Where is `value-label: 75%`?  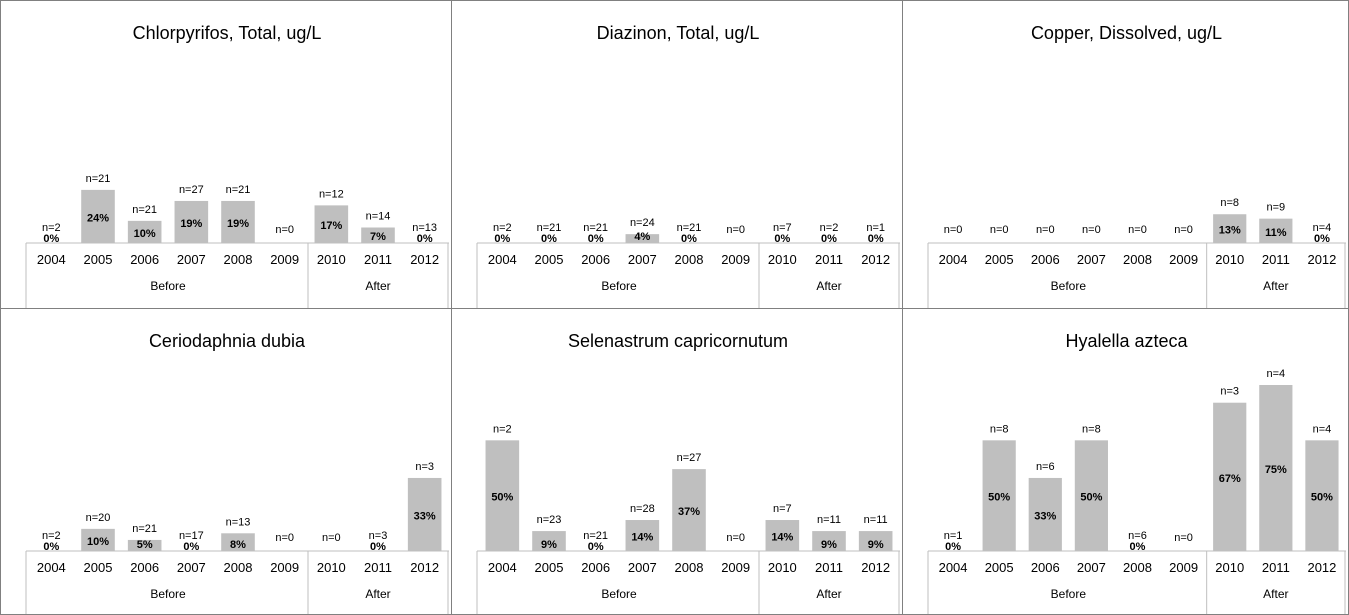 value-label: 75% is located at coordinates (1276, 470).